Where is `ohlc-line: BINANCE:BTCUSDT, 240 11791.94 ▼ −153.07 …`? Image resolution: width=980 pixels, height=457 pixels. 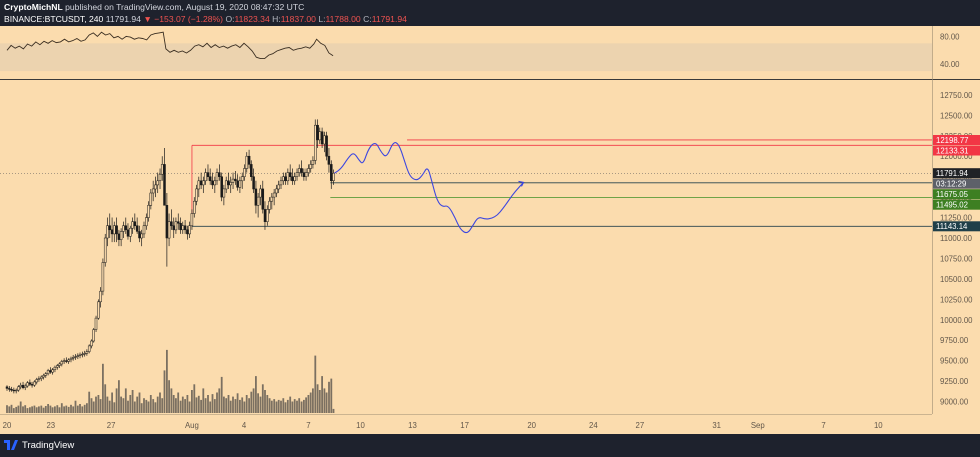 ohlc-line: BINANCE:BTCUSDT, 240 11791.94 ▼ −153.07 … is located at coordinates (205, 19).